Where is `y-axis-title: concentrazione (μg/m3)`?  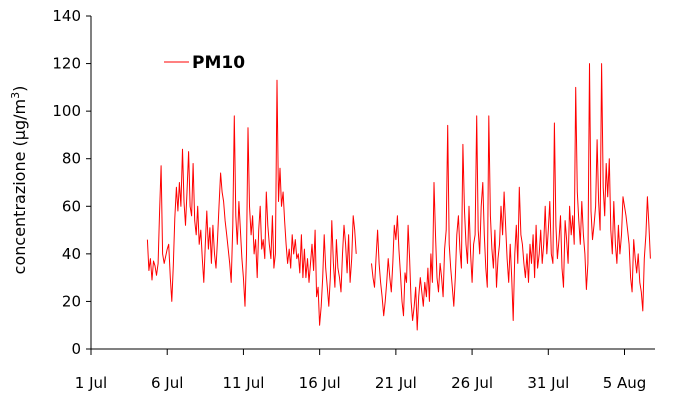
y-axis-title: concentrazione (μg/m3) is located at coordinates (19, 180).